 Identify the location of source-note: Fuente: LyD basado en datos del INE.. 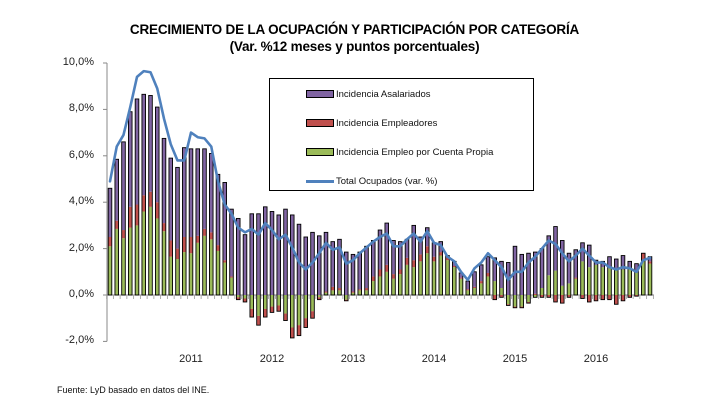
(133, 390).